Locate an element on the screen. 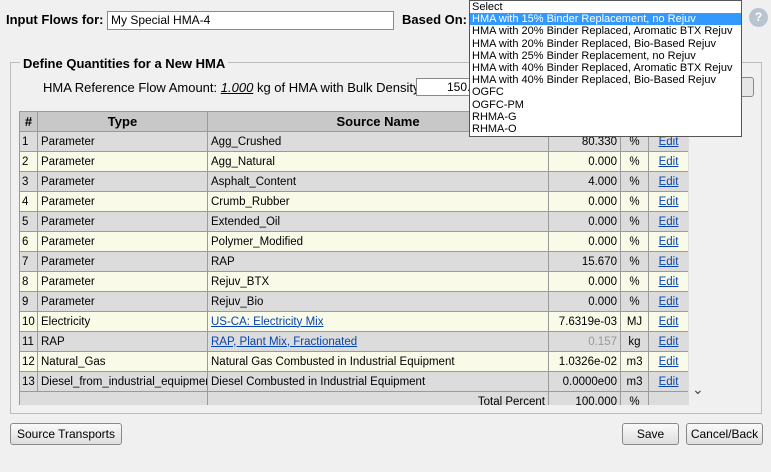 The width and height of the screenshot is (771, 472). row-source: Extended_Oil is located at coordinates (378, 221).